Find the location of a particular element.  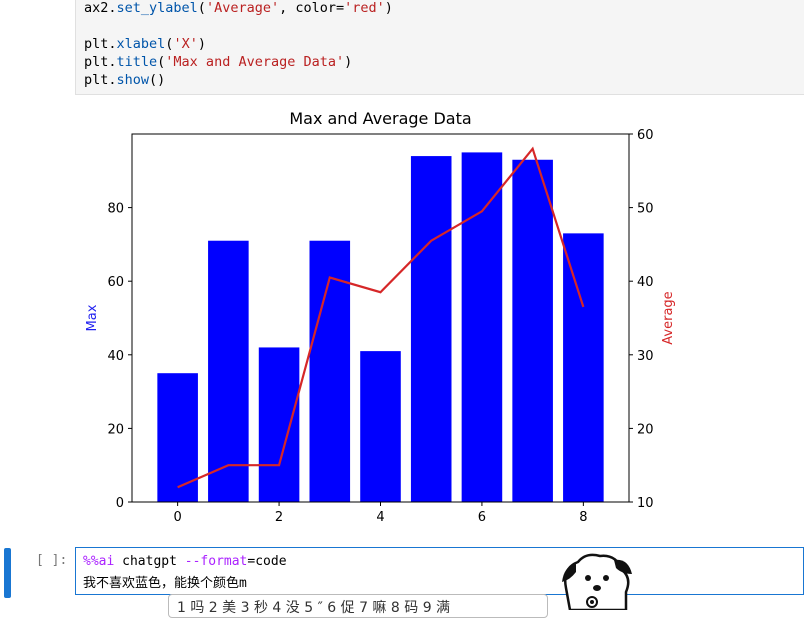

y2-tick-label: 10 is located at coordinates (645, 503).